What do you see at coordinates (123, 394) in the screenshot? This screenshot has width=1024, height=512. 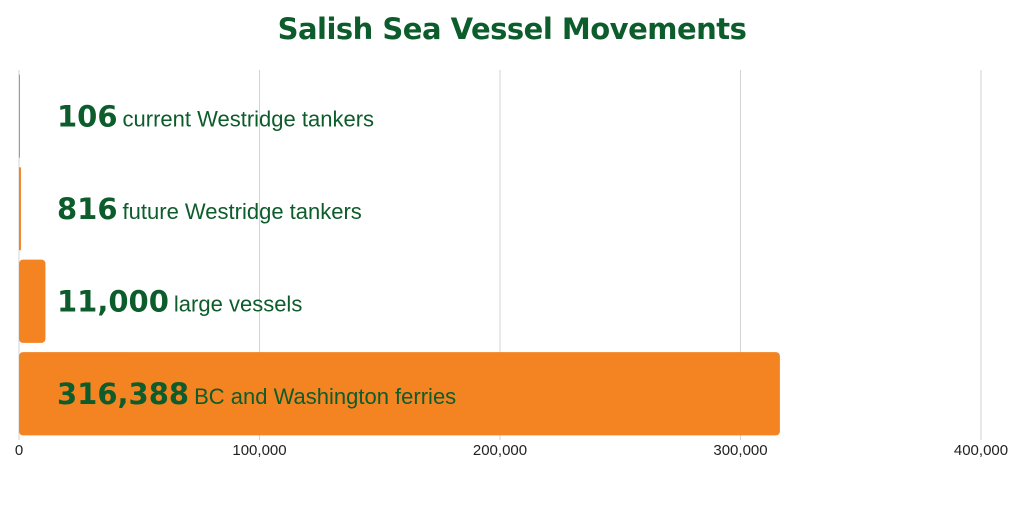 I see `bar-value-label: 316,388` at bounding box center [123, 394].